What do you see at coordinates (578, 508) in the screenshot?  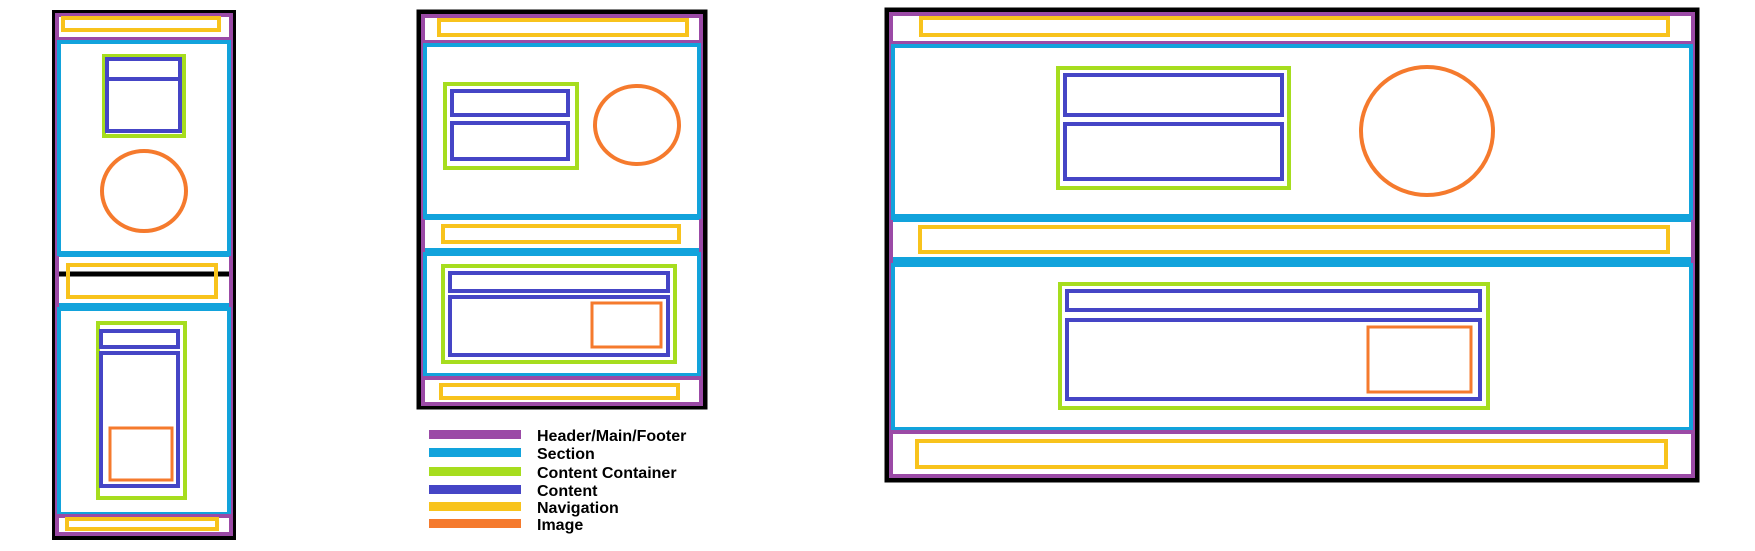 I see `legend-label-navigation: Navigation` at bounding box center [578, 508].